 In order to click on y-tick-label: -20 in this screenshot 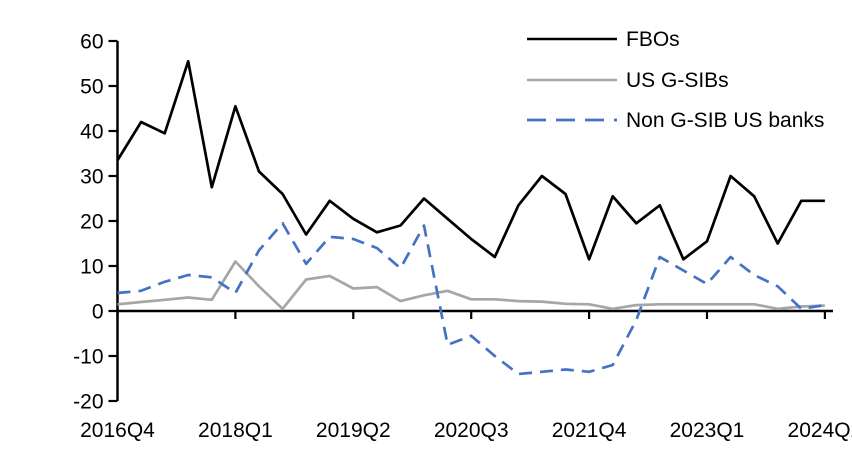, I will do `click(88, 402)`.